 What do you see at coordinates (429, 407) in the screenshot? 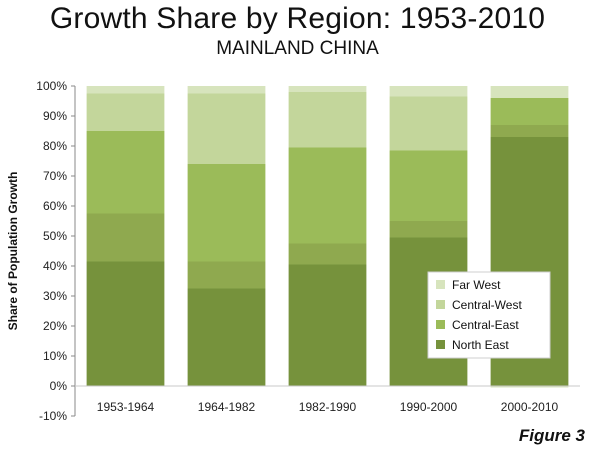
I see `x-tick-label: 1990-2000` at bounding box center [429, 407].